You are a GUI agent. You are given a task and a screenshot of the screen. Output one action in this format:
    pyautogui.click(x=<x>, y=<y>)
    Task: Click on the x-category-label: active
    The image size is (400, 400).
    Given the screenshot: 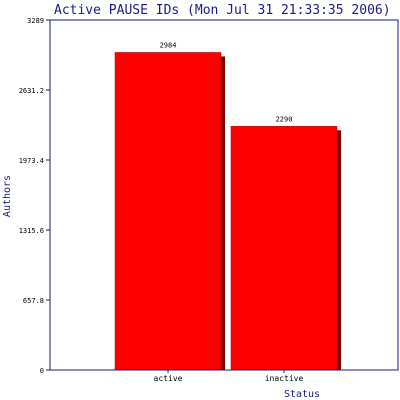 What is the action you would take?
    pyautogui.click(x=168, y=378)
    